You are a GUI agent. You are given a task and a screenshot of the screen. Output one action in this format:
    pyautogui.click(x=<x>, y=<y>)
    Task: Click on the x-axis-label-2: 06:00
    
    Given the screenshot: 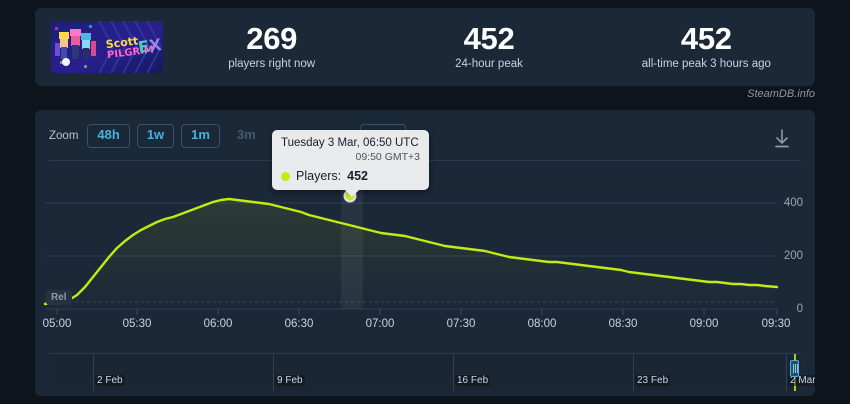 What is the action you would take?
    pyautogui.click(x=218, y=324)
    